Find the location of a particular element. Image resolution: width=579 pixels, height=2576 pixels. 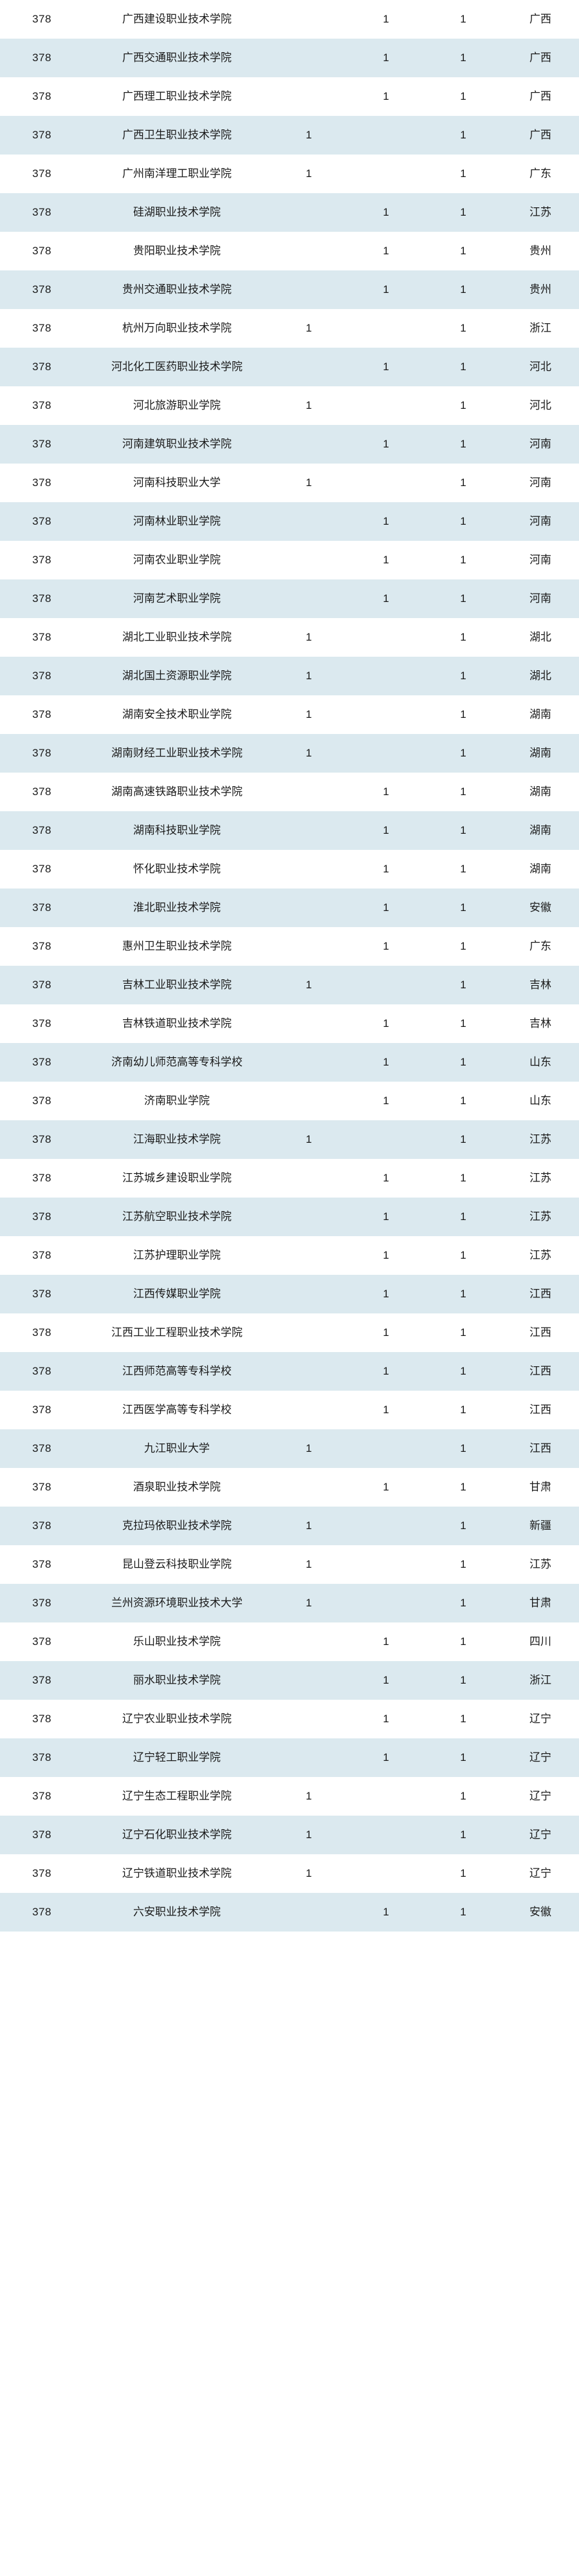

table-row: 378 昆山登云科技职业学院 1 1 江苏 is located at coordinates (289, 1564).